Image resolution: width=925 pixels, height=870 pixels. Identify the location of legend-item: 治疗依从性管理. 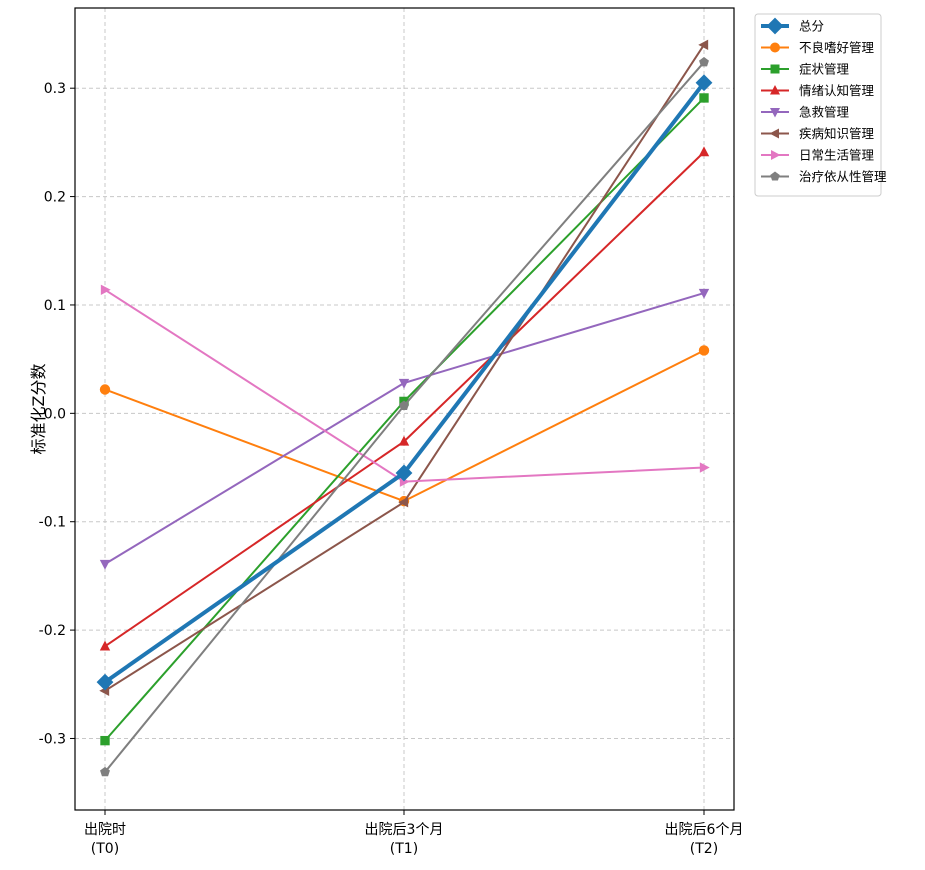
(824, 176).